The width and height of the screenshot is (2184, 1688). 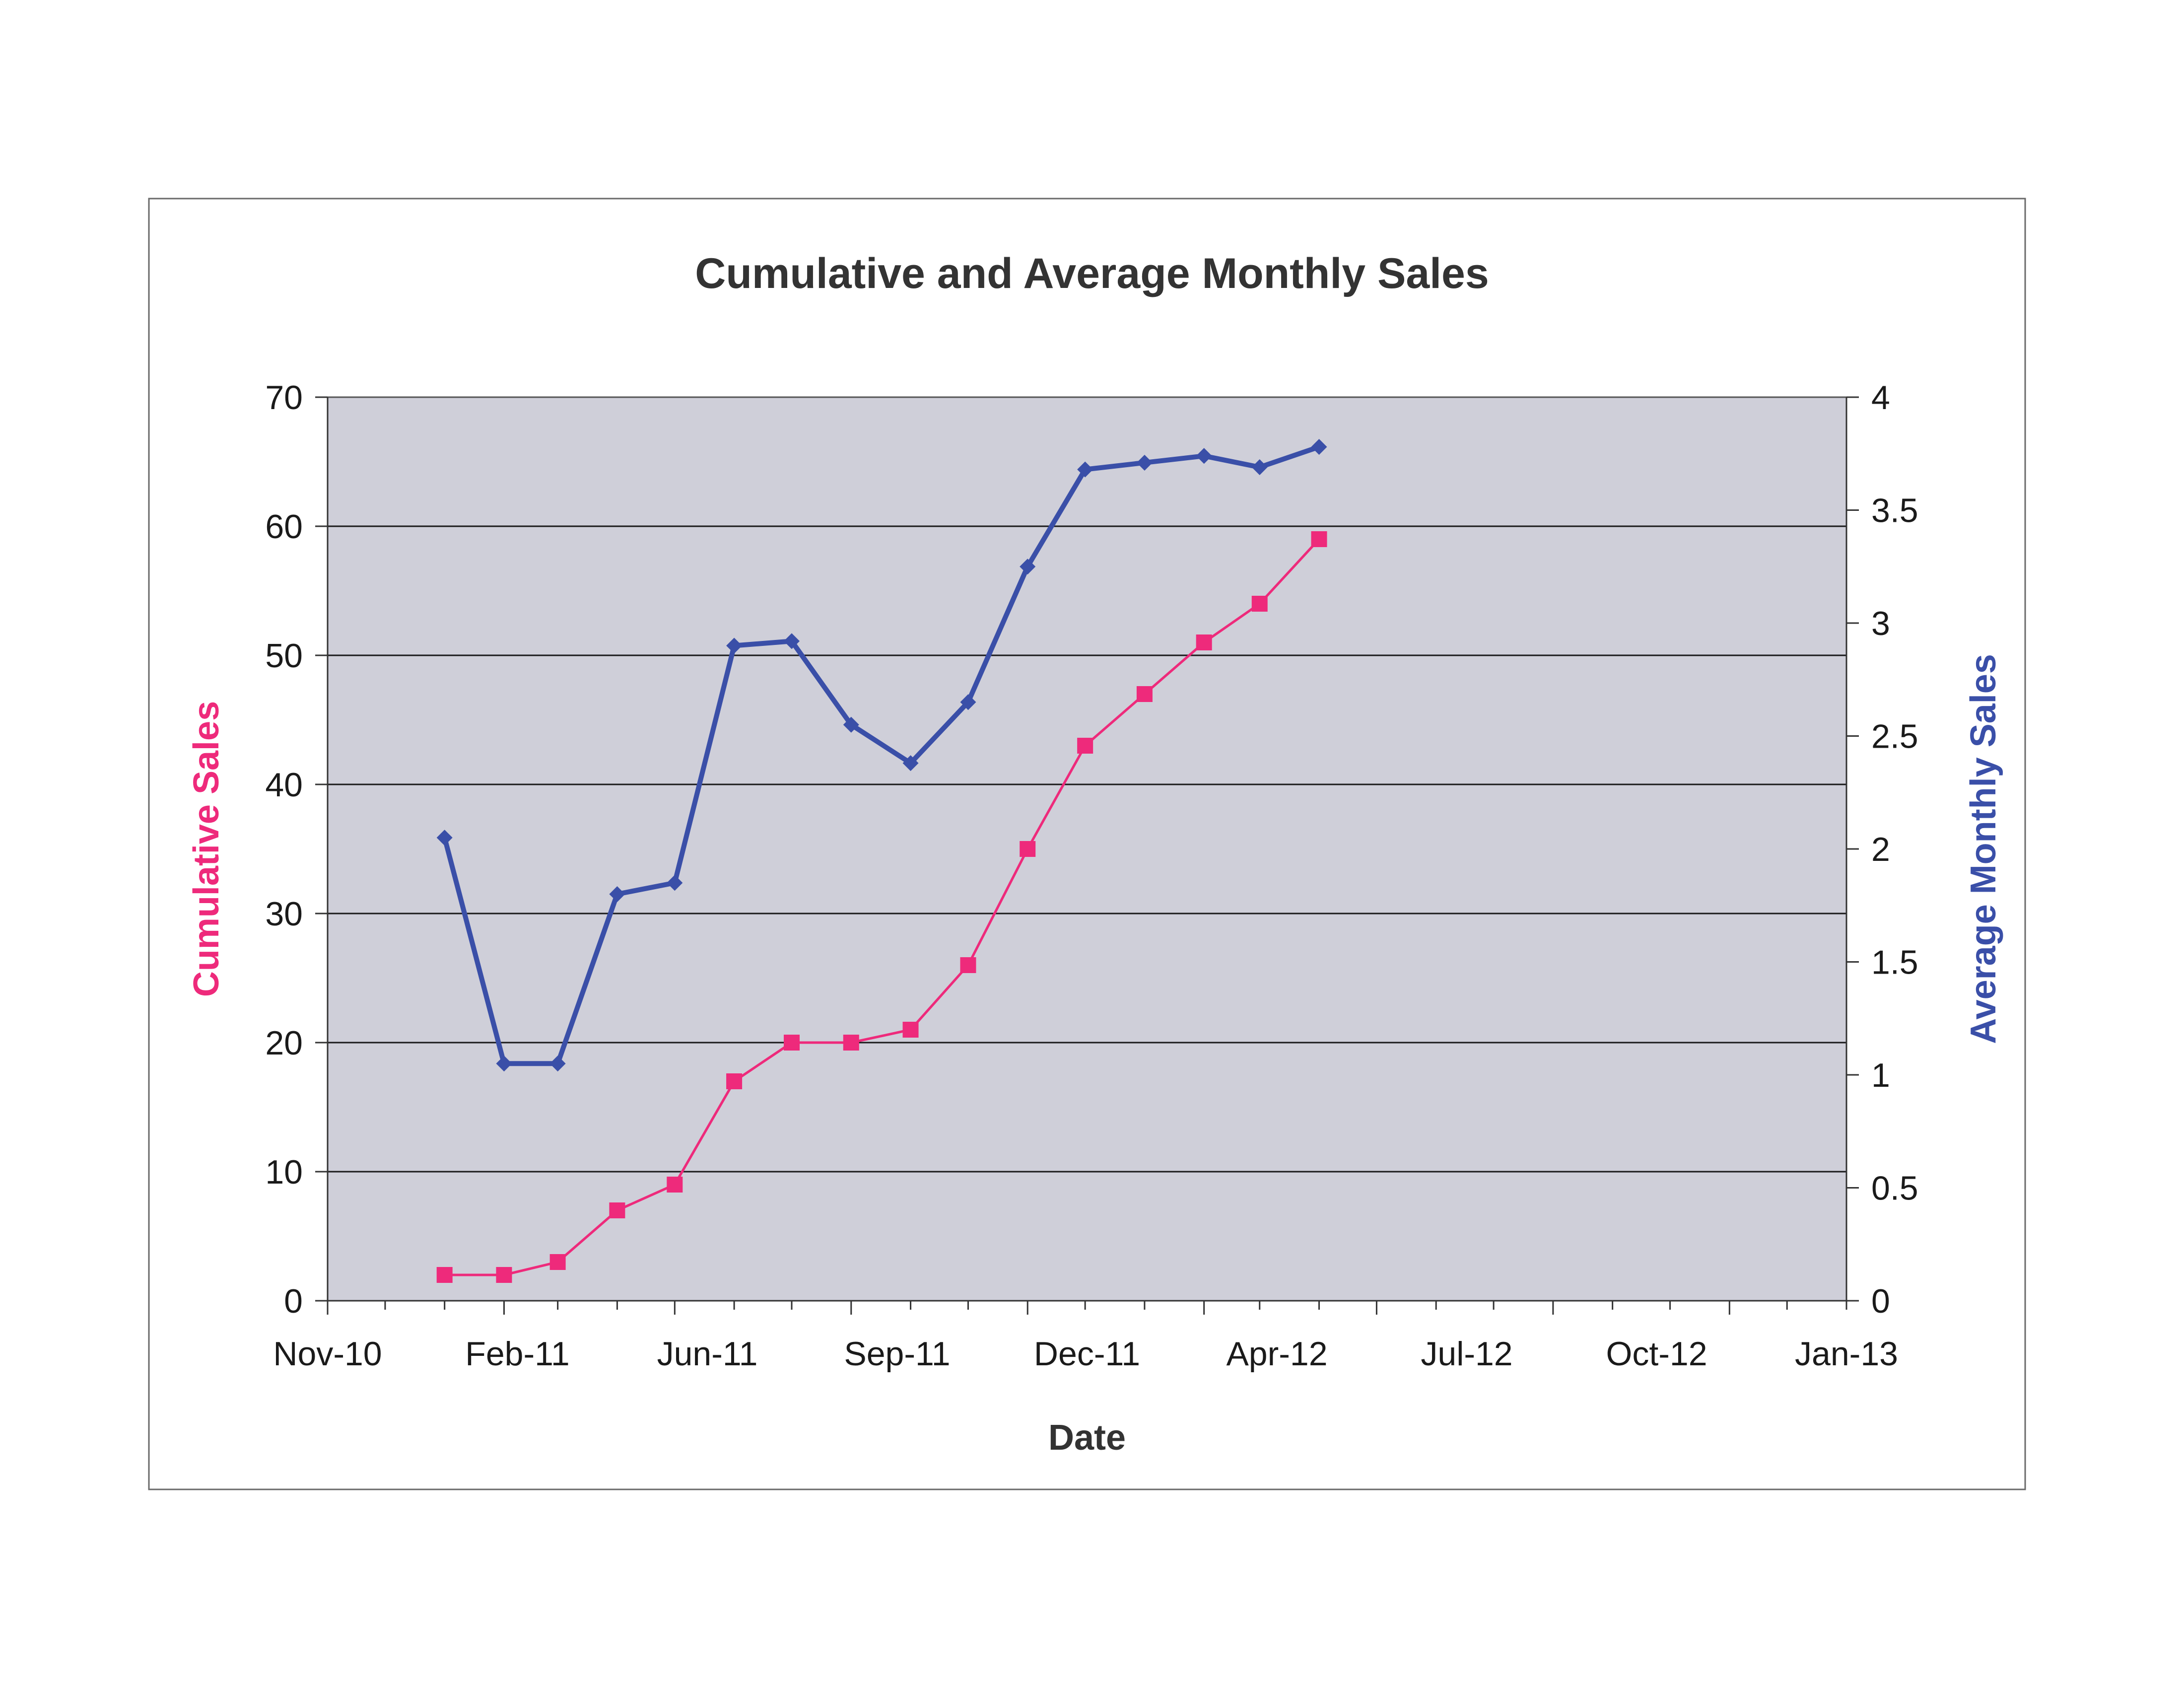 What do you see at coordinates (1894, 1188) in the screenshot?
I see `y2-tick-label: 0.5` at bounding box center [1894, 1188].